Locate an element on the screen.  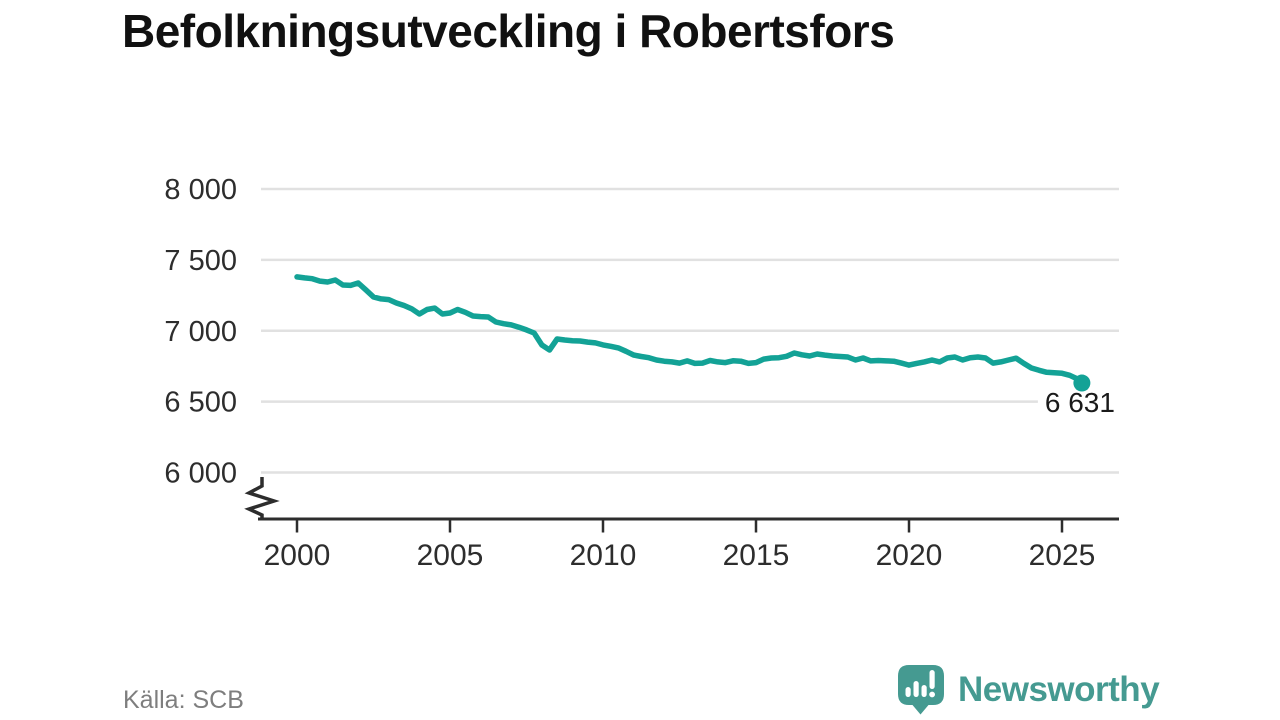
exclamation-icon is located at coordinates (932, 679).